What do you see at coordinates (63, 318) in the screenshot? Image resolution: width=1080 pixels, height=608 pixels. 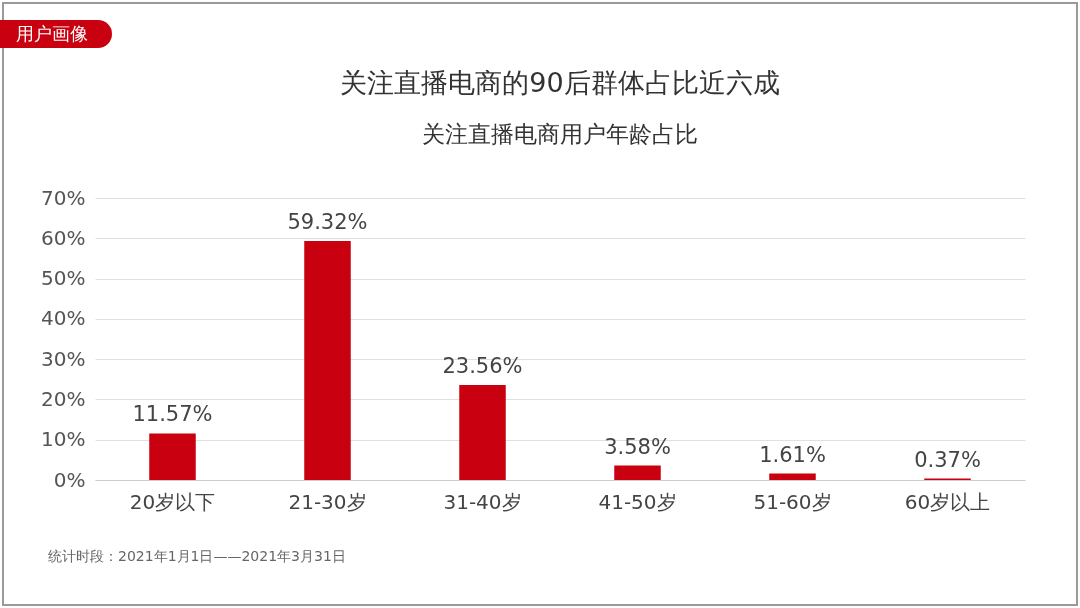 I see `y-tick-label: 40%` at bounding box center [63, 318].